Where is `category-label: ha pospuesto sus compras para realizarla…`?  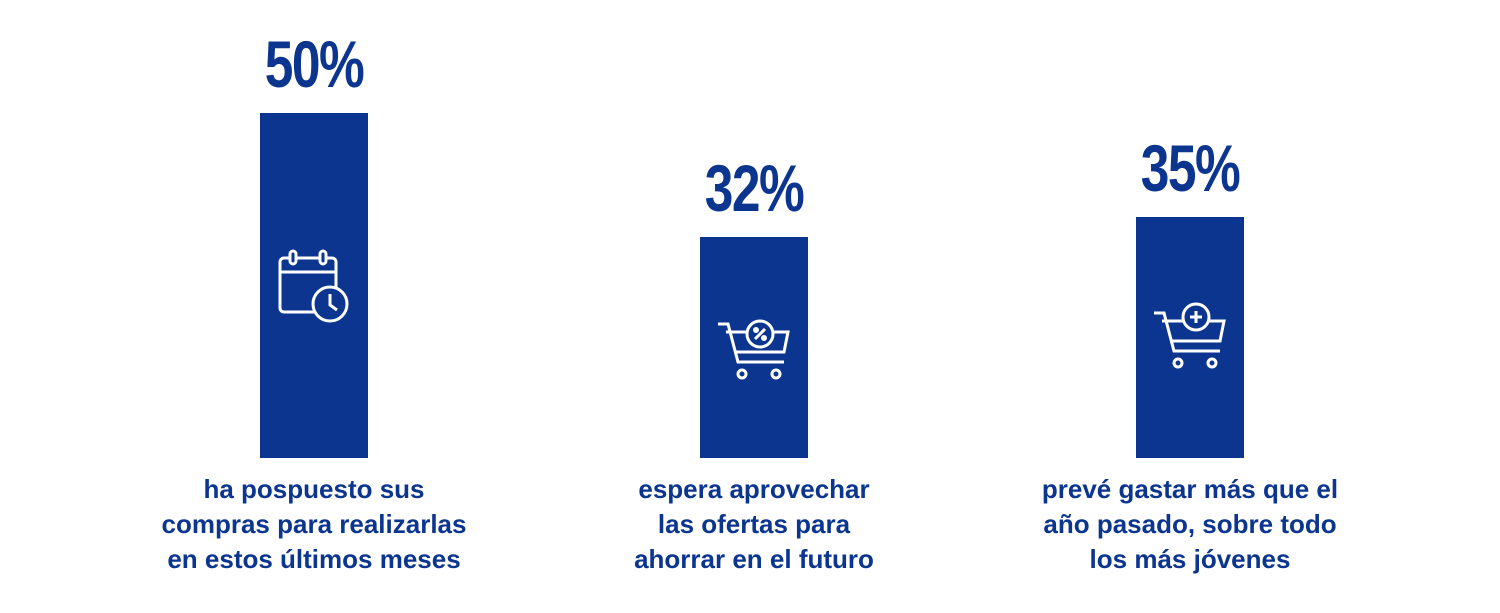 category-label: ha pospuesto sus compras para realizarla… is located at coordinates (314, 524).